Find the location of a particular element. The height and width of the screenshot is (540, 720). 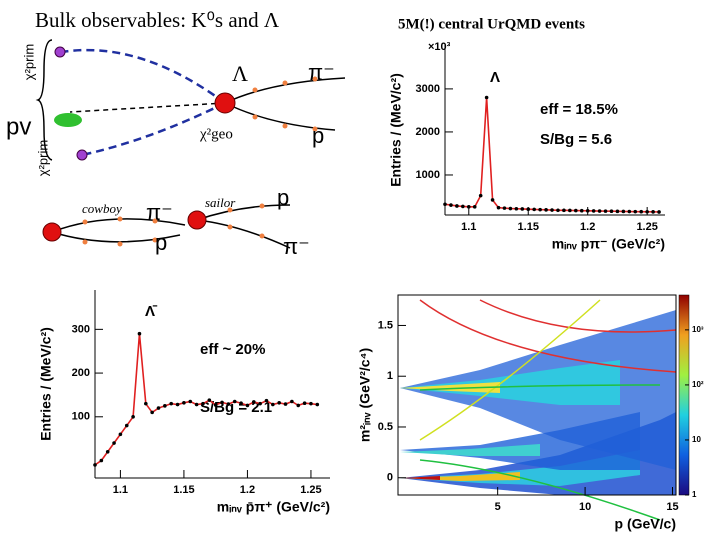

diagram-label: cowboy is located at coordinates (102, 208).